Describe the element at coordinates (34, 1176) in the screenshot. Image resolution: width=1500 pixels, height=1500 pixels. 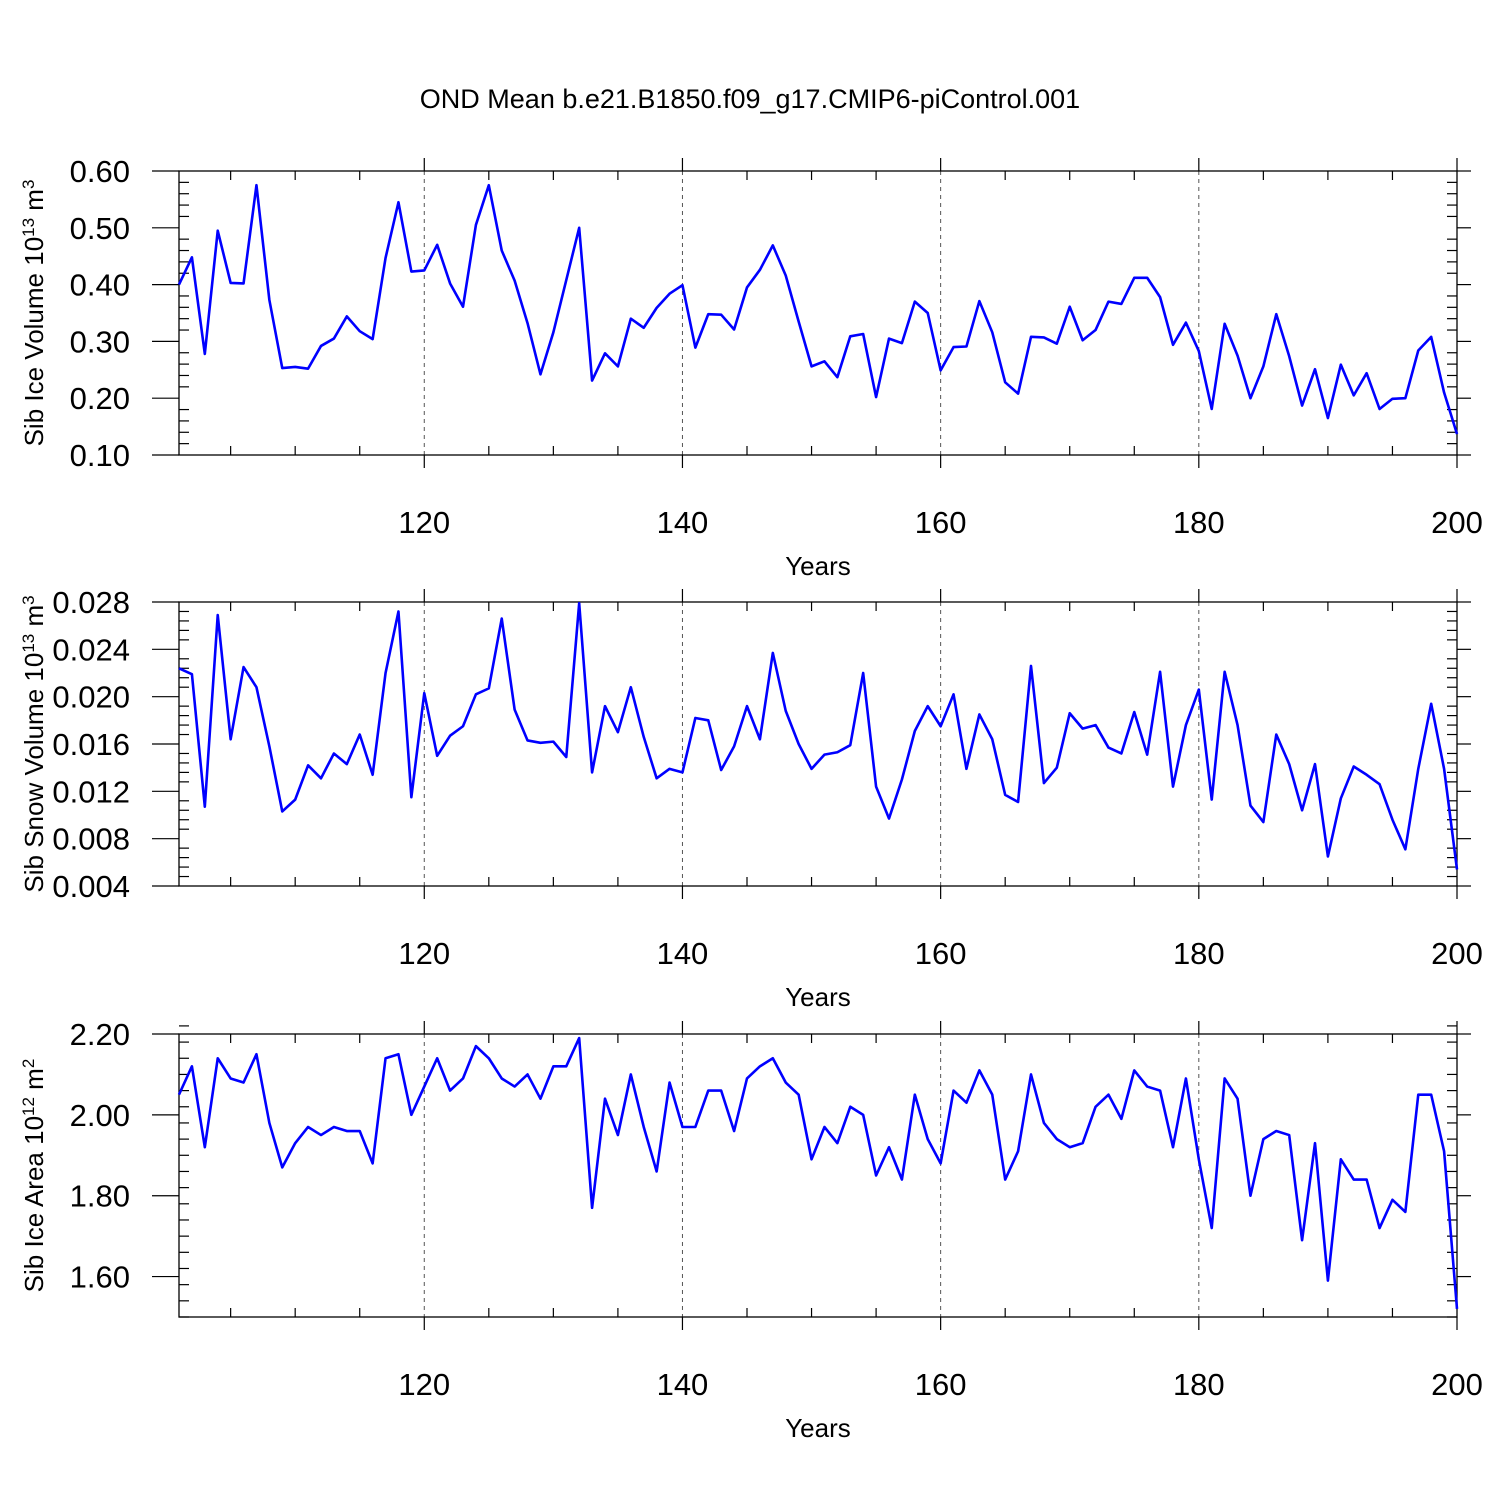
I see `y-axis-label: Sib Ice Area 1012 m2` at that location.